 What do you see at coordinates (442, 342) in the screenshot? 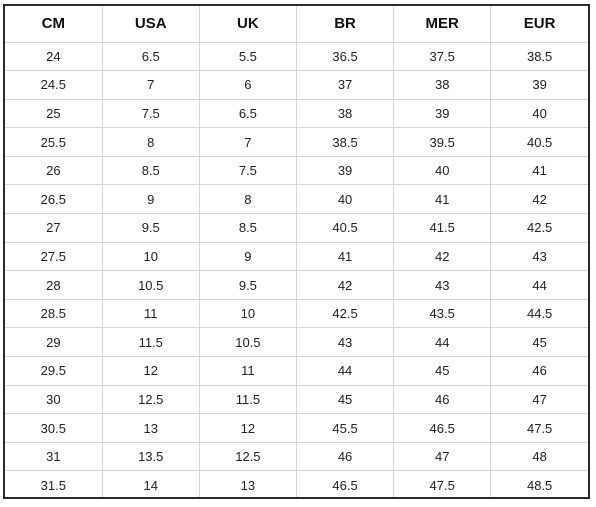
I see `cell-mer: 44` at bounding box center [442, 342].